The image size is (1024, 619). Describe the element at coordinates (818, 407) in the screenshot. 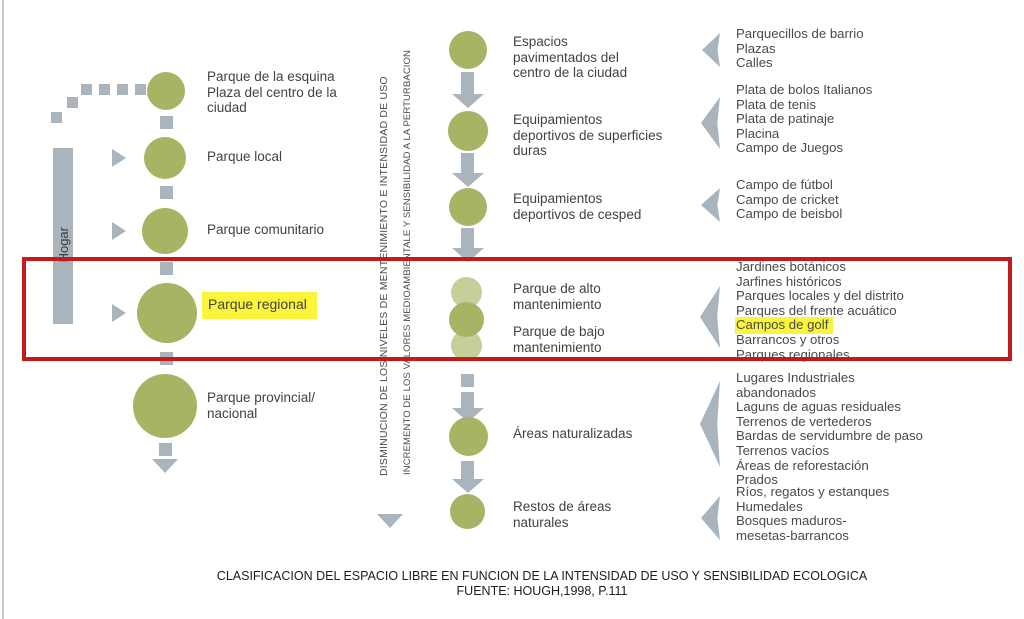

I see `example-item: Laguns de aguas residuales` at that location.